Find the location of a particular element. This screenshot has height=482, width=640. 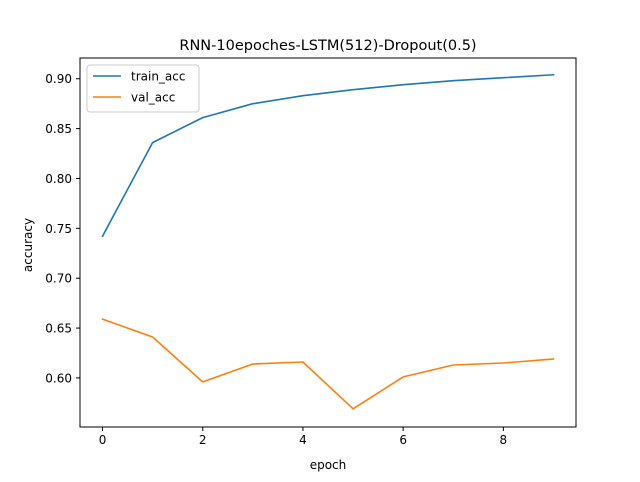

x-tick-label: 6 is located at coordinates (403, 440).